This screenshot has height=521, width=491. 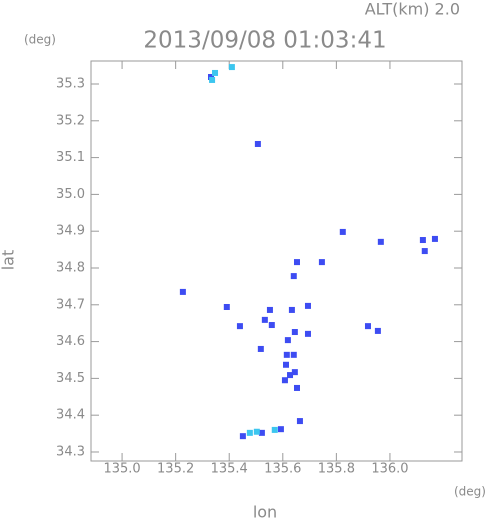 I want to click on x-tick-label: 135.6, so click(x=282, y=469).